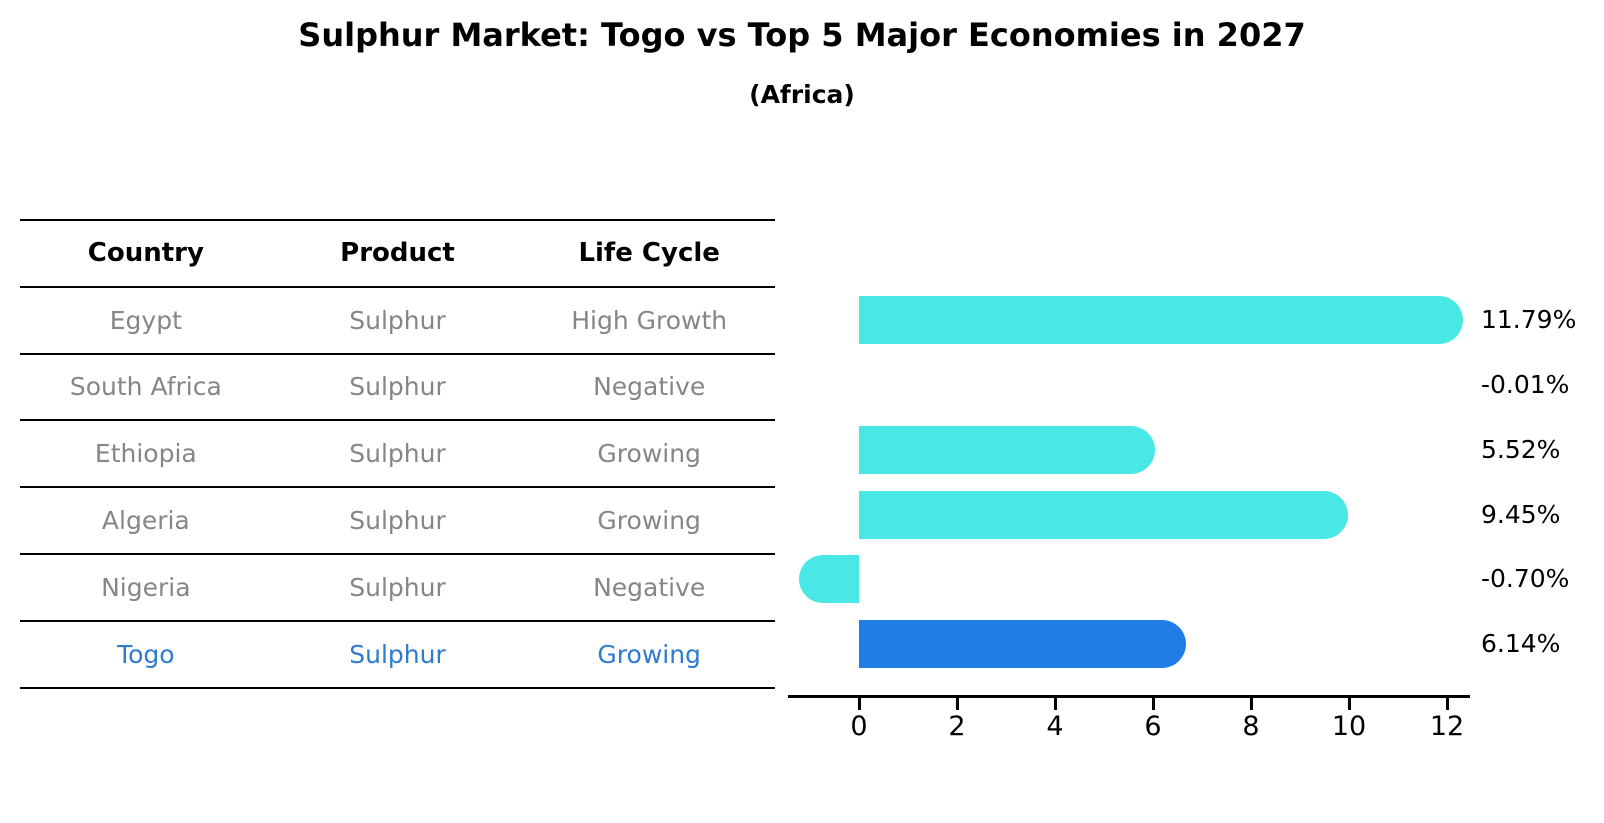 This screenshot has height=823, width=1604. What do you see at coordinates (145, 521) in the screenshot?
I see `cell-country: Algeria` at bounding box center [145, 521].